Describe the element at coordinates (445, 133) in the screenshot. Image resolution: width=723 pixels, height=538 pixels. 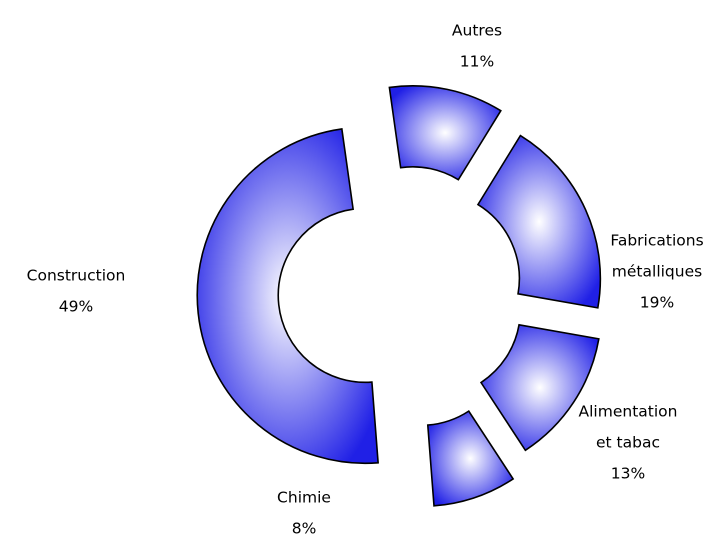
I see `slice-autres` at that location.